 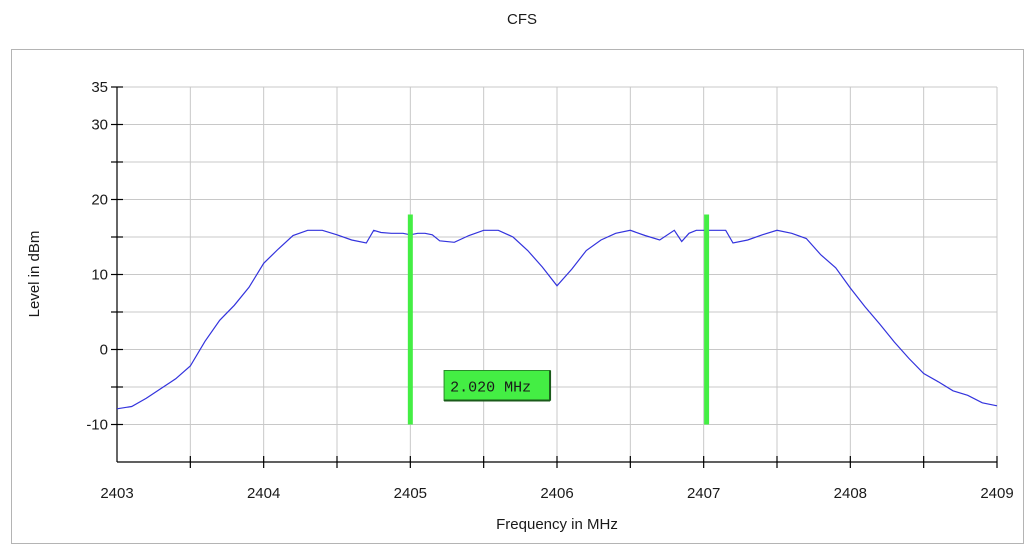 What do you see at coordinates (557, 479) in the screenshot?
I see `x-axis-ticks: 2403 2404 2405 2406 2407 2408 2409` at bounding box center [557, 479].